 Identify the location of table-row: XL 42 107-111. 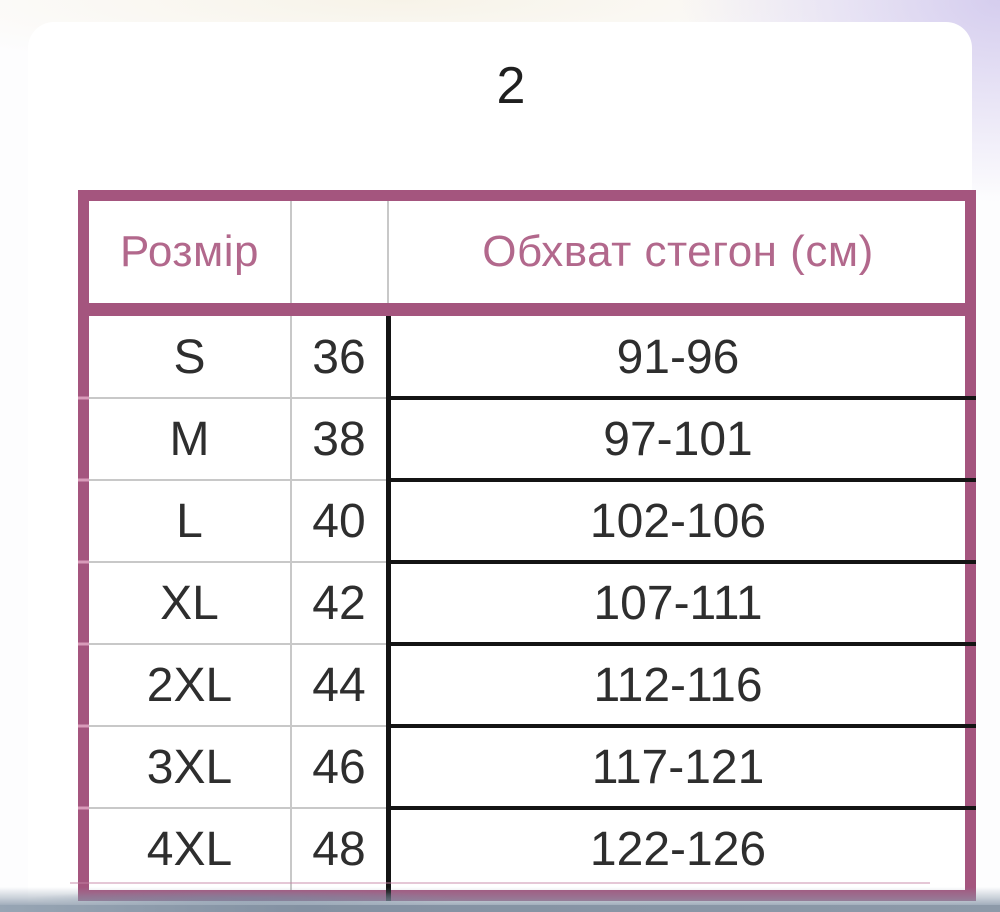
(527, 603).